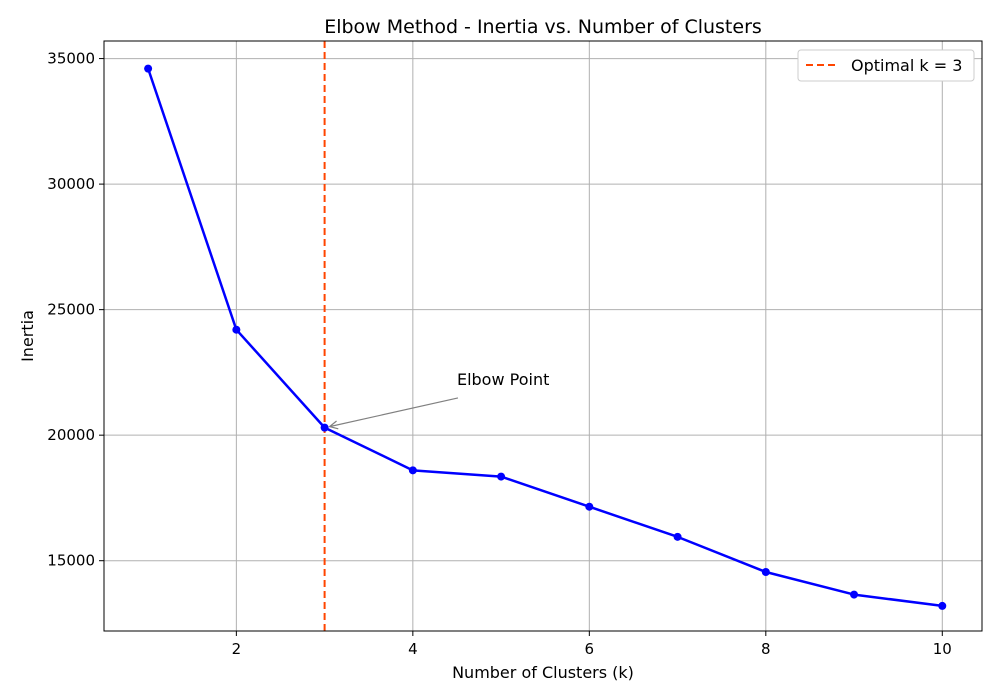 The height and width of the screenshot is (700, 1000). I want to click on y-tick-label: 25000, so click(71, 310).